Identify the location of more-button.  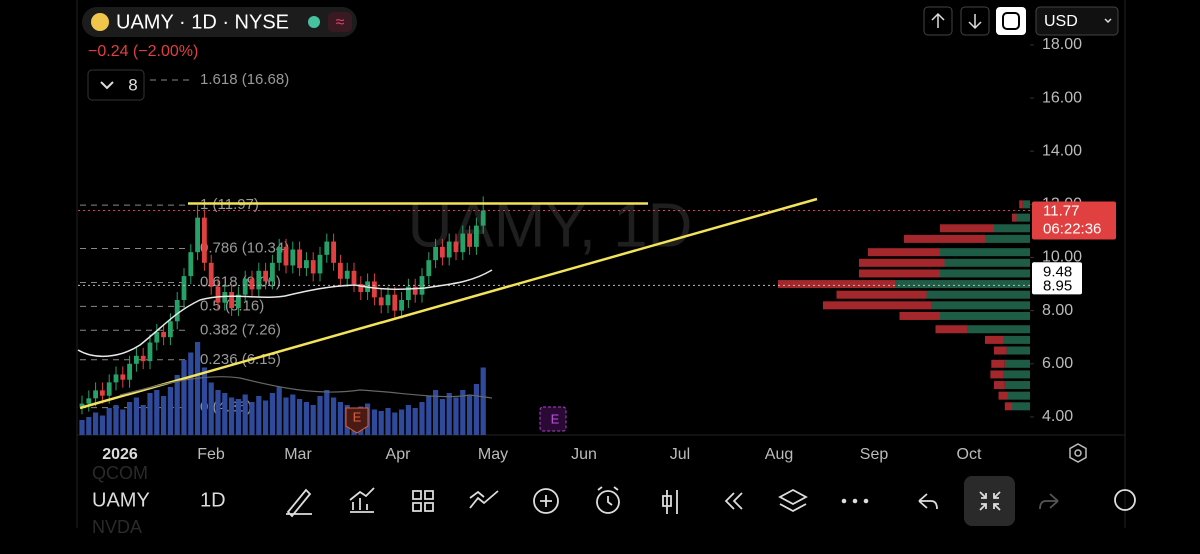
(855, 501).